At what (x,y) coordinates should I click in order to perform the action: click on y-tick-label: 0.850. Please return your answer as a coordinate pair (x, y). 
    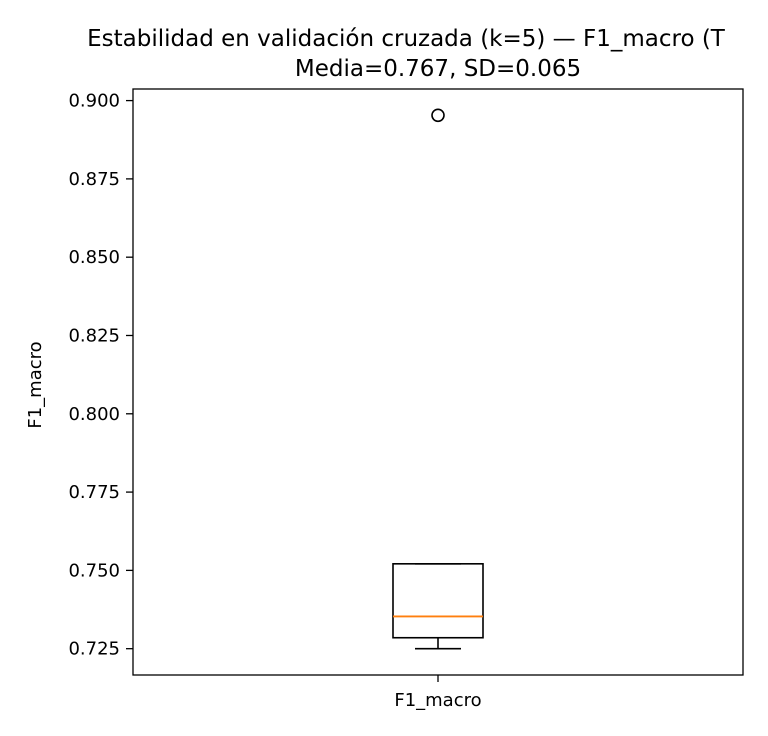
    Looking at the image, I should click on (94, 257).